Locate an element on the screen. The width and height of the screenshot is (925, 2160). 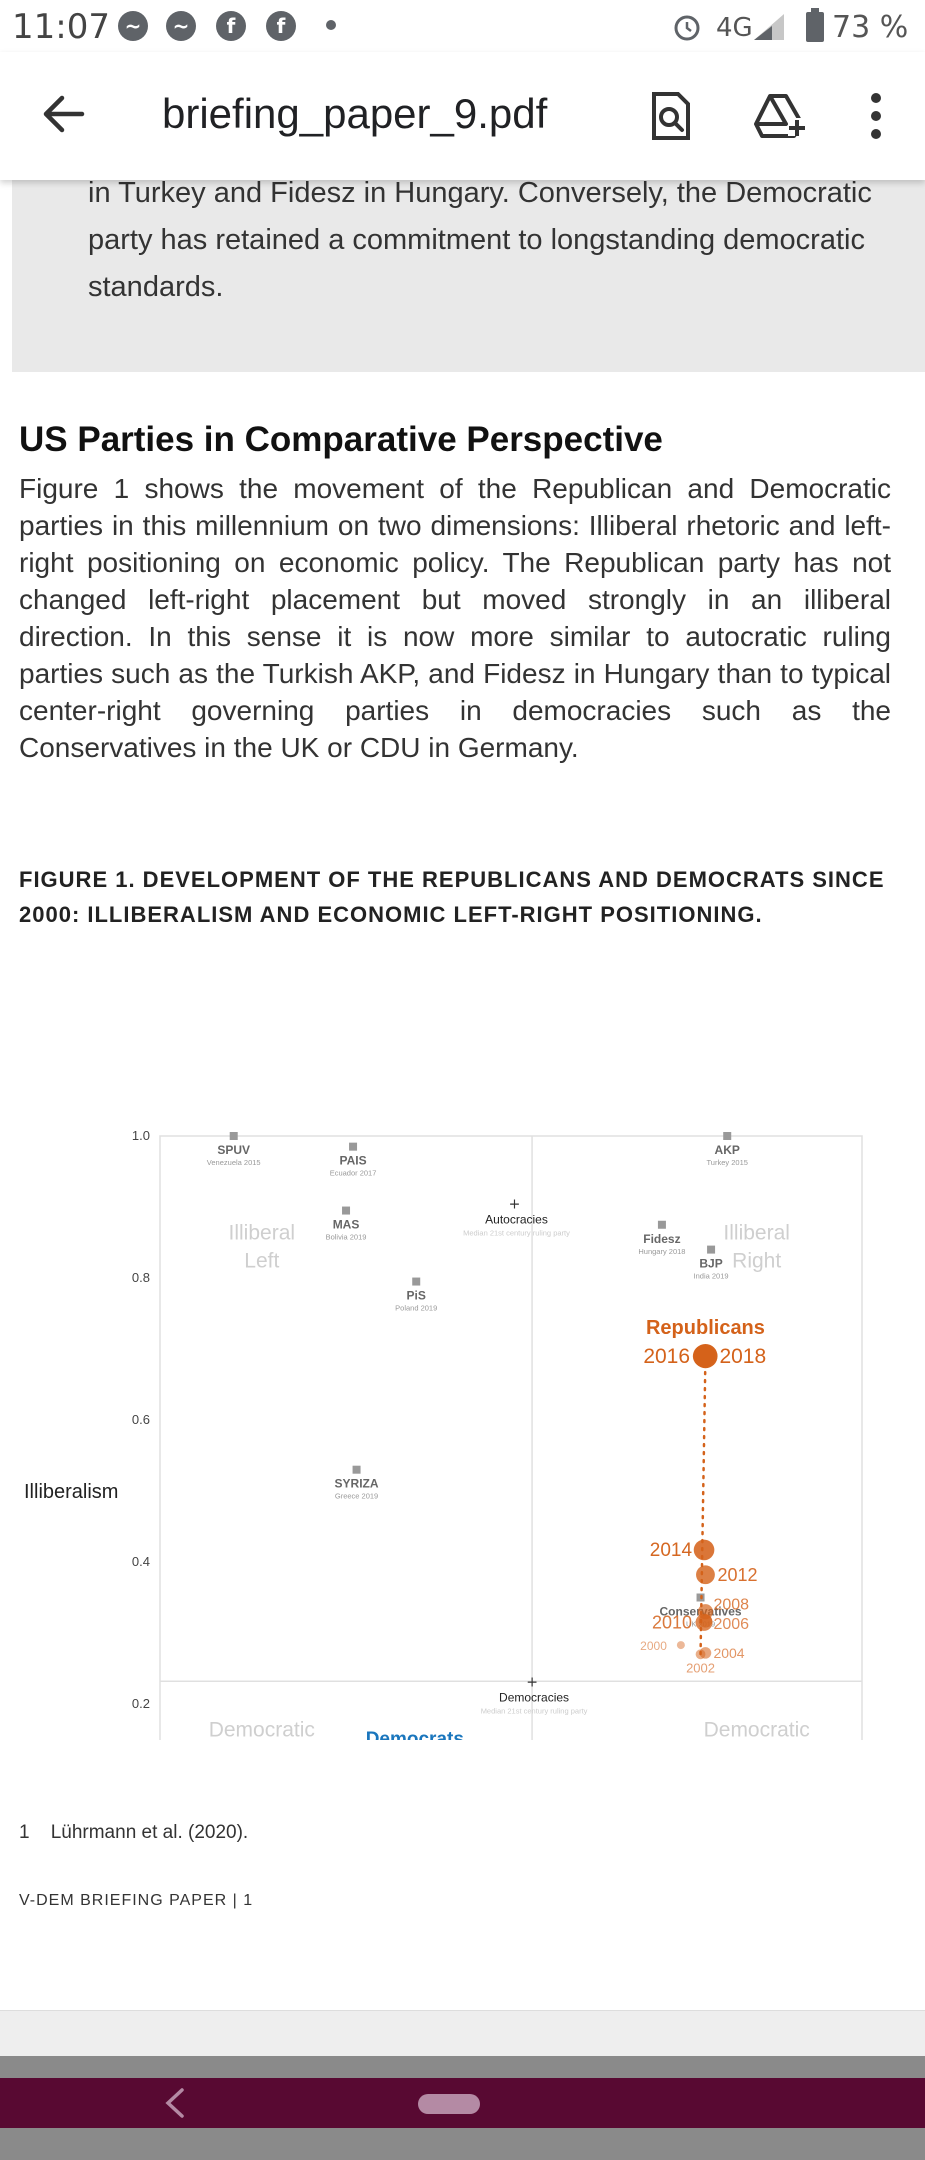
system-nav-bar is located at coordinates (462, 2103).